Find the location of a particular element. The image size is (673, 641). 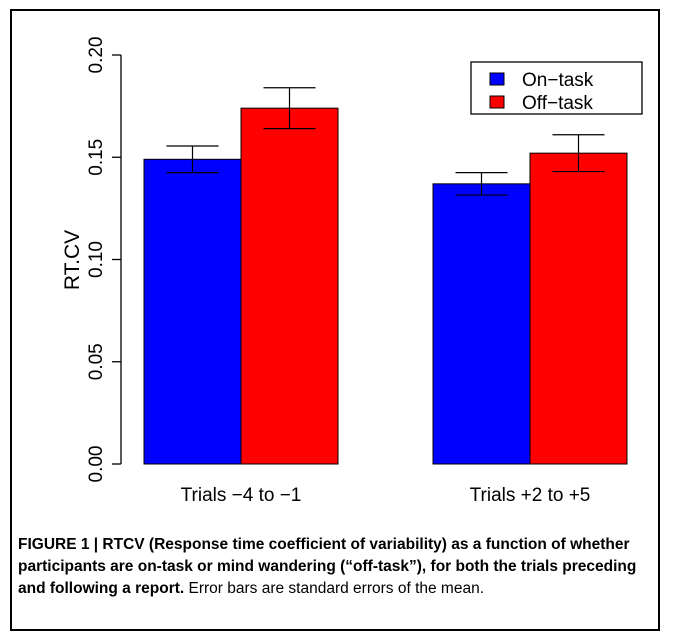

y-axis: 0.00 0.05 0.10 0.15 0.20 is located at coordinates (104, 260).